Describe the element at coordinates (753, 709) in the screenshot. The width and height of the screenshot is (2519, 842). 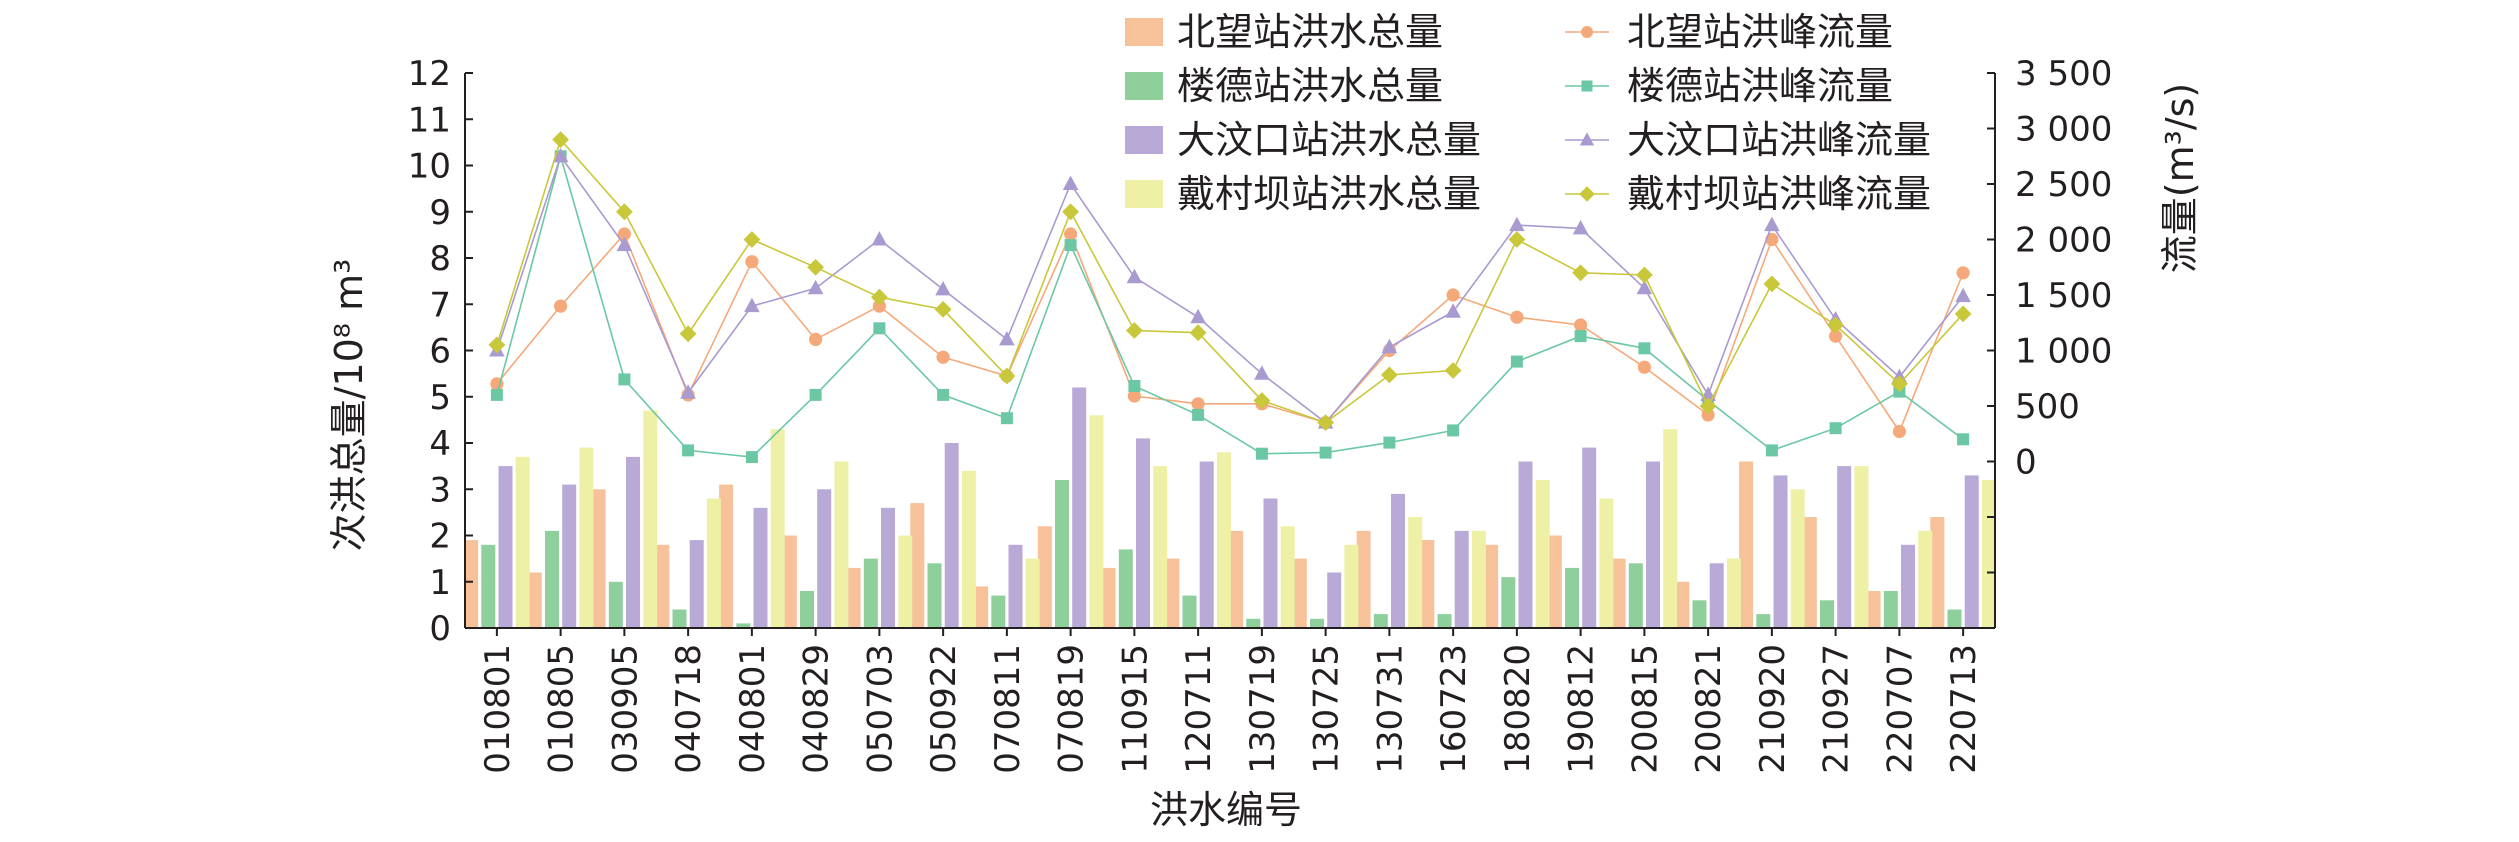
I see `x-tick-label: 040801` at that location.